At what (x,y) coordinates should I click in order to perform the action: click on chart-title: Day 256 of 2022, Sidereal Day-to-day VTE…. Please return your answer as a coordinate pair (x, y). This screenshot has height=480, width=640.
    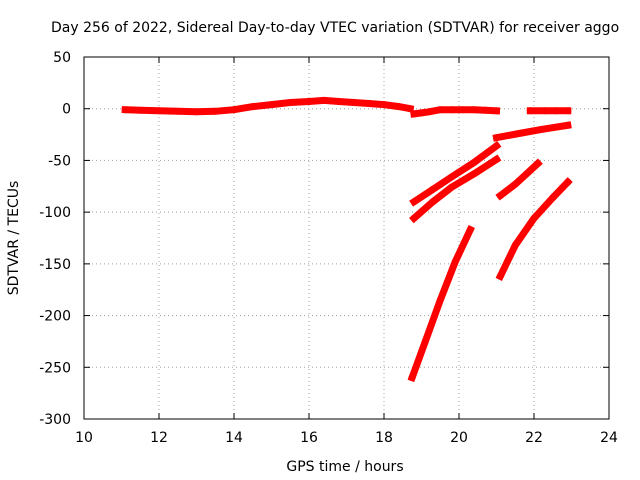
    Looking at the image, I should click on (335, 28).